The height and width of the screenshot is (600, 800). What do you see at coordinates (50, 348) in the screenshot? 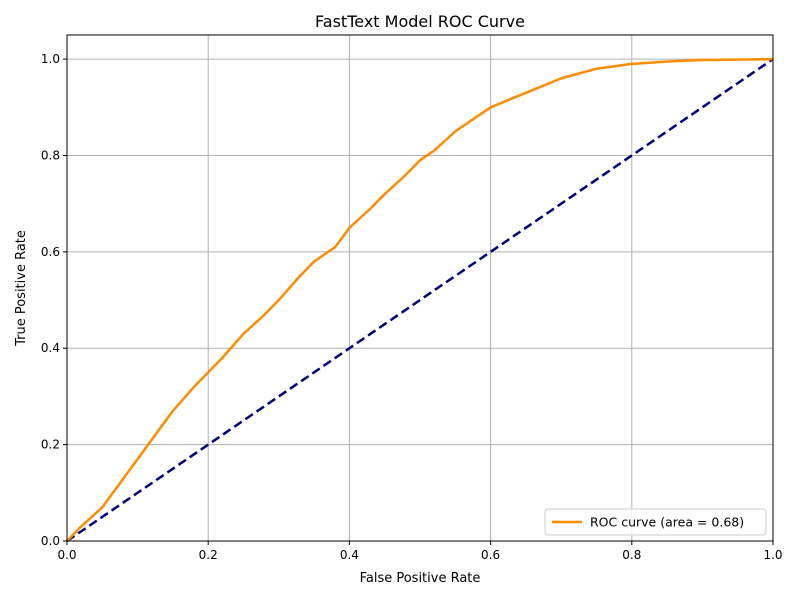
I see `y-tick-label: 0.4` at bounding box center [50, 348].